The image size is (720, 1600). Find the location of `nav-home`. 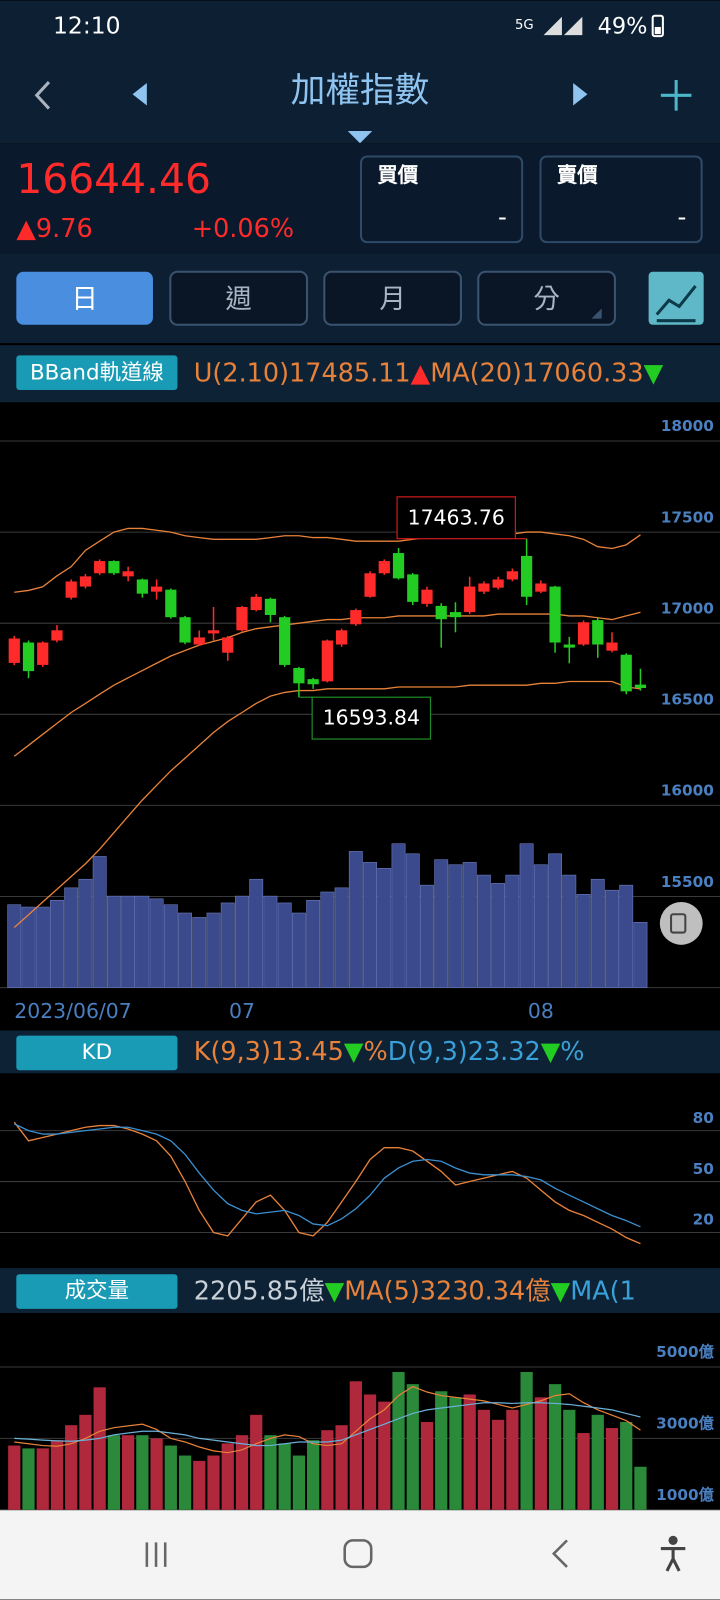

nav-home is located at coordinates (358, 1554).